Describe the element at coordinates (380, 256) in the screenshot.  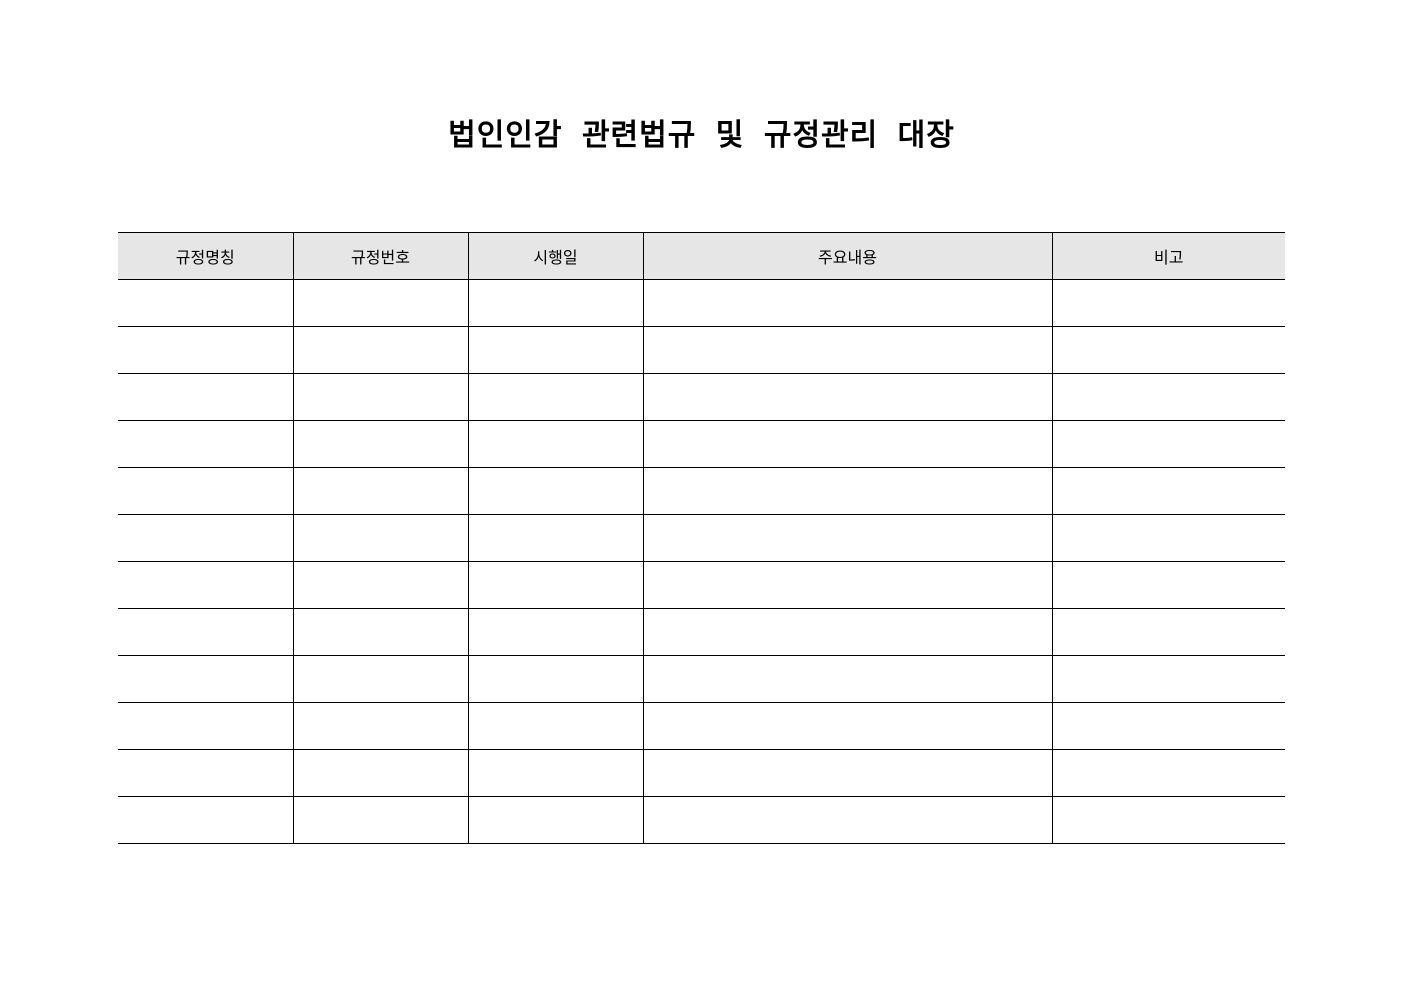
I see `header-regulation-number: 규정번호` at that location.